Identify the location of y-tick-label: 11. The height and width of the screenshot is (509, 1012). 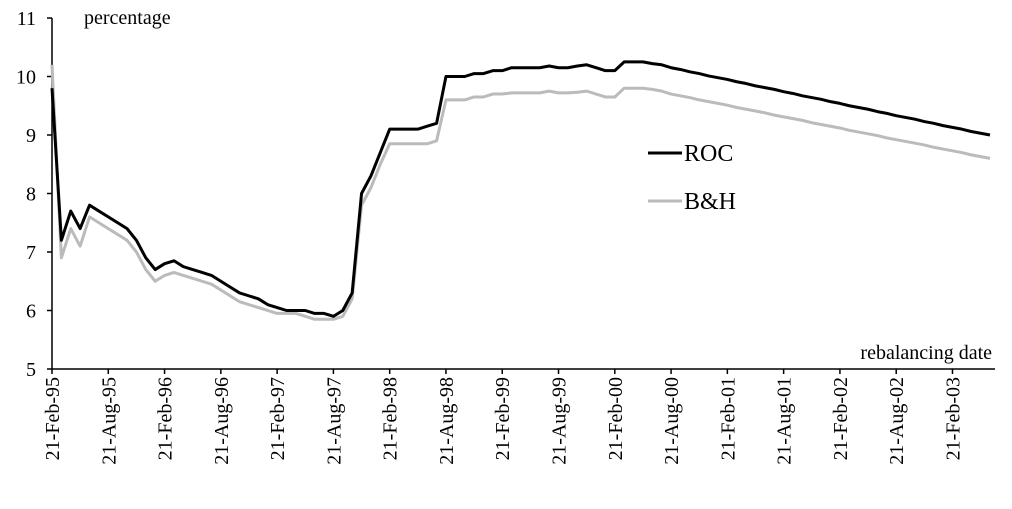
(26, 19).